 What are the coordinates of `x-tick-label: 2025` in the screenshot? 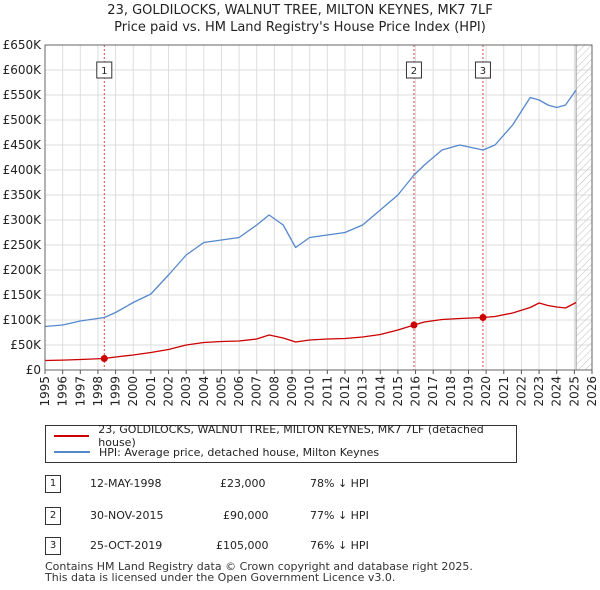 It's located at (574, 391).